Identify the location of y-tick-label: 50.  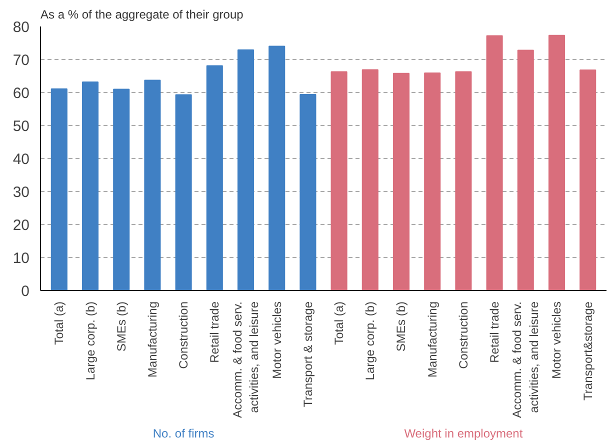
(21, 126).